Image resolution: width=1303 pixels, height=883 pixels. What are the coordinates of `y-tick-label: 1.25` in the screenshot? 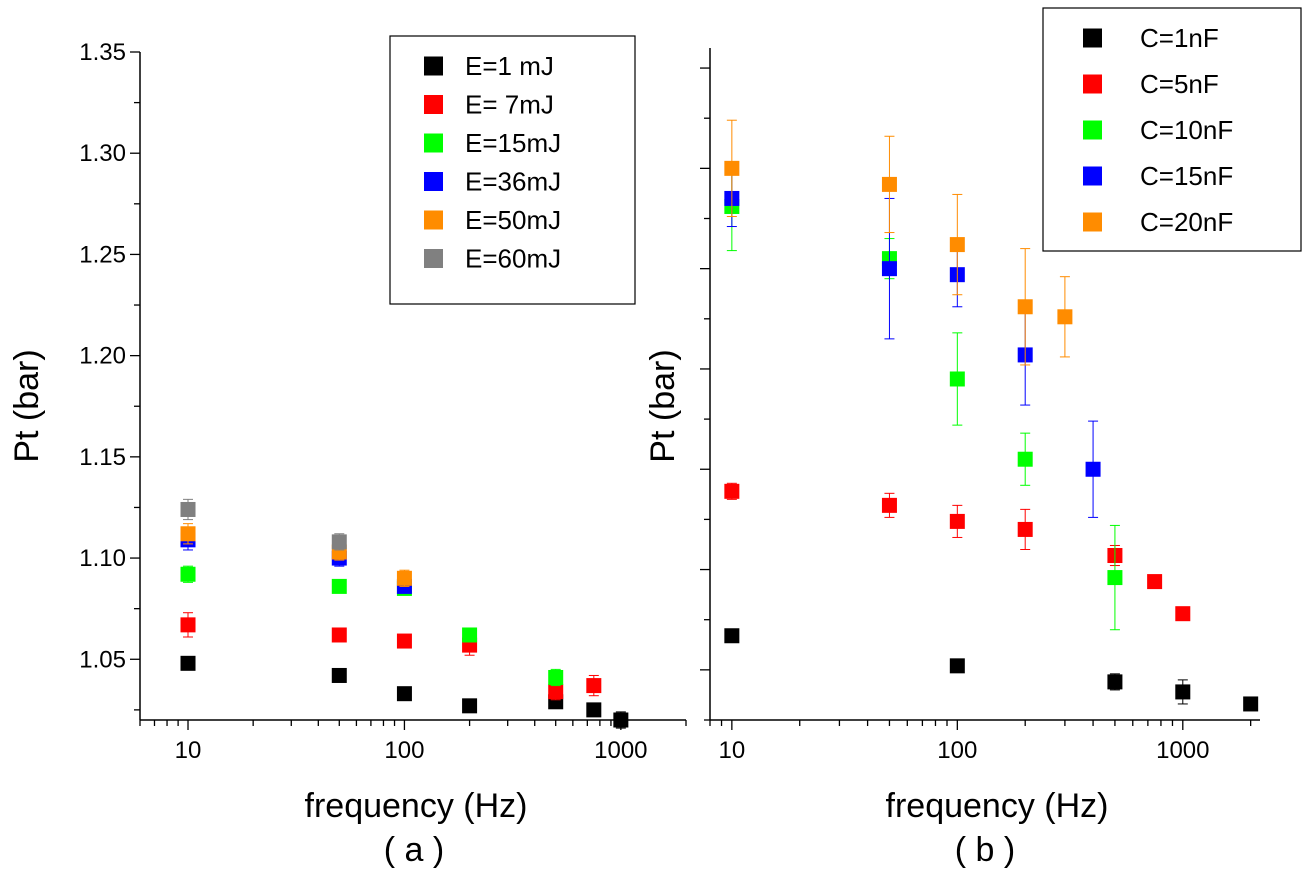 It's located at (102, 254).